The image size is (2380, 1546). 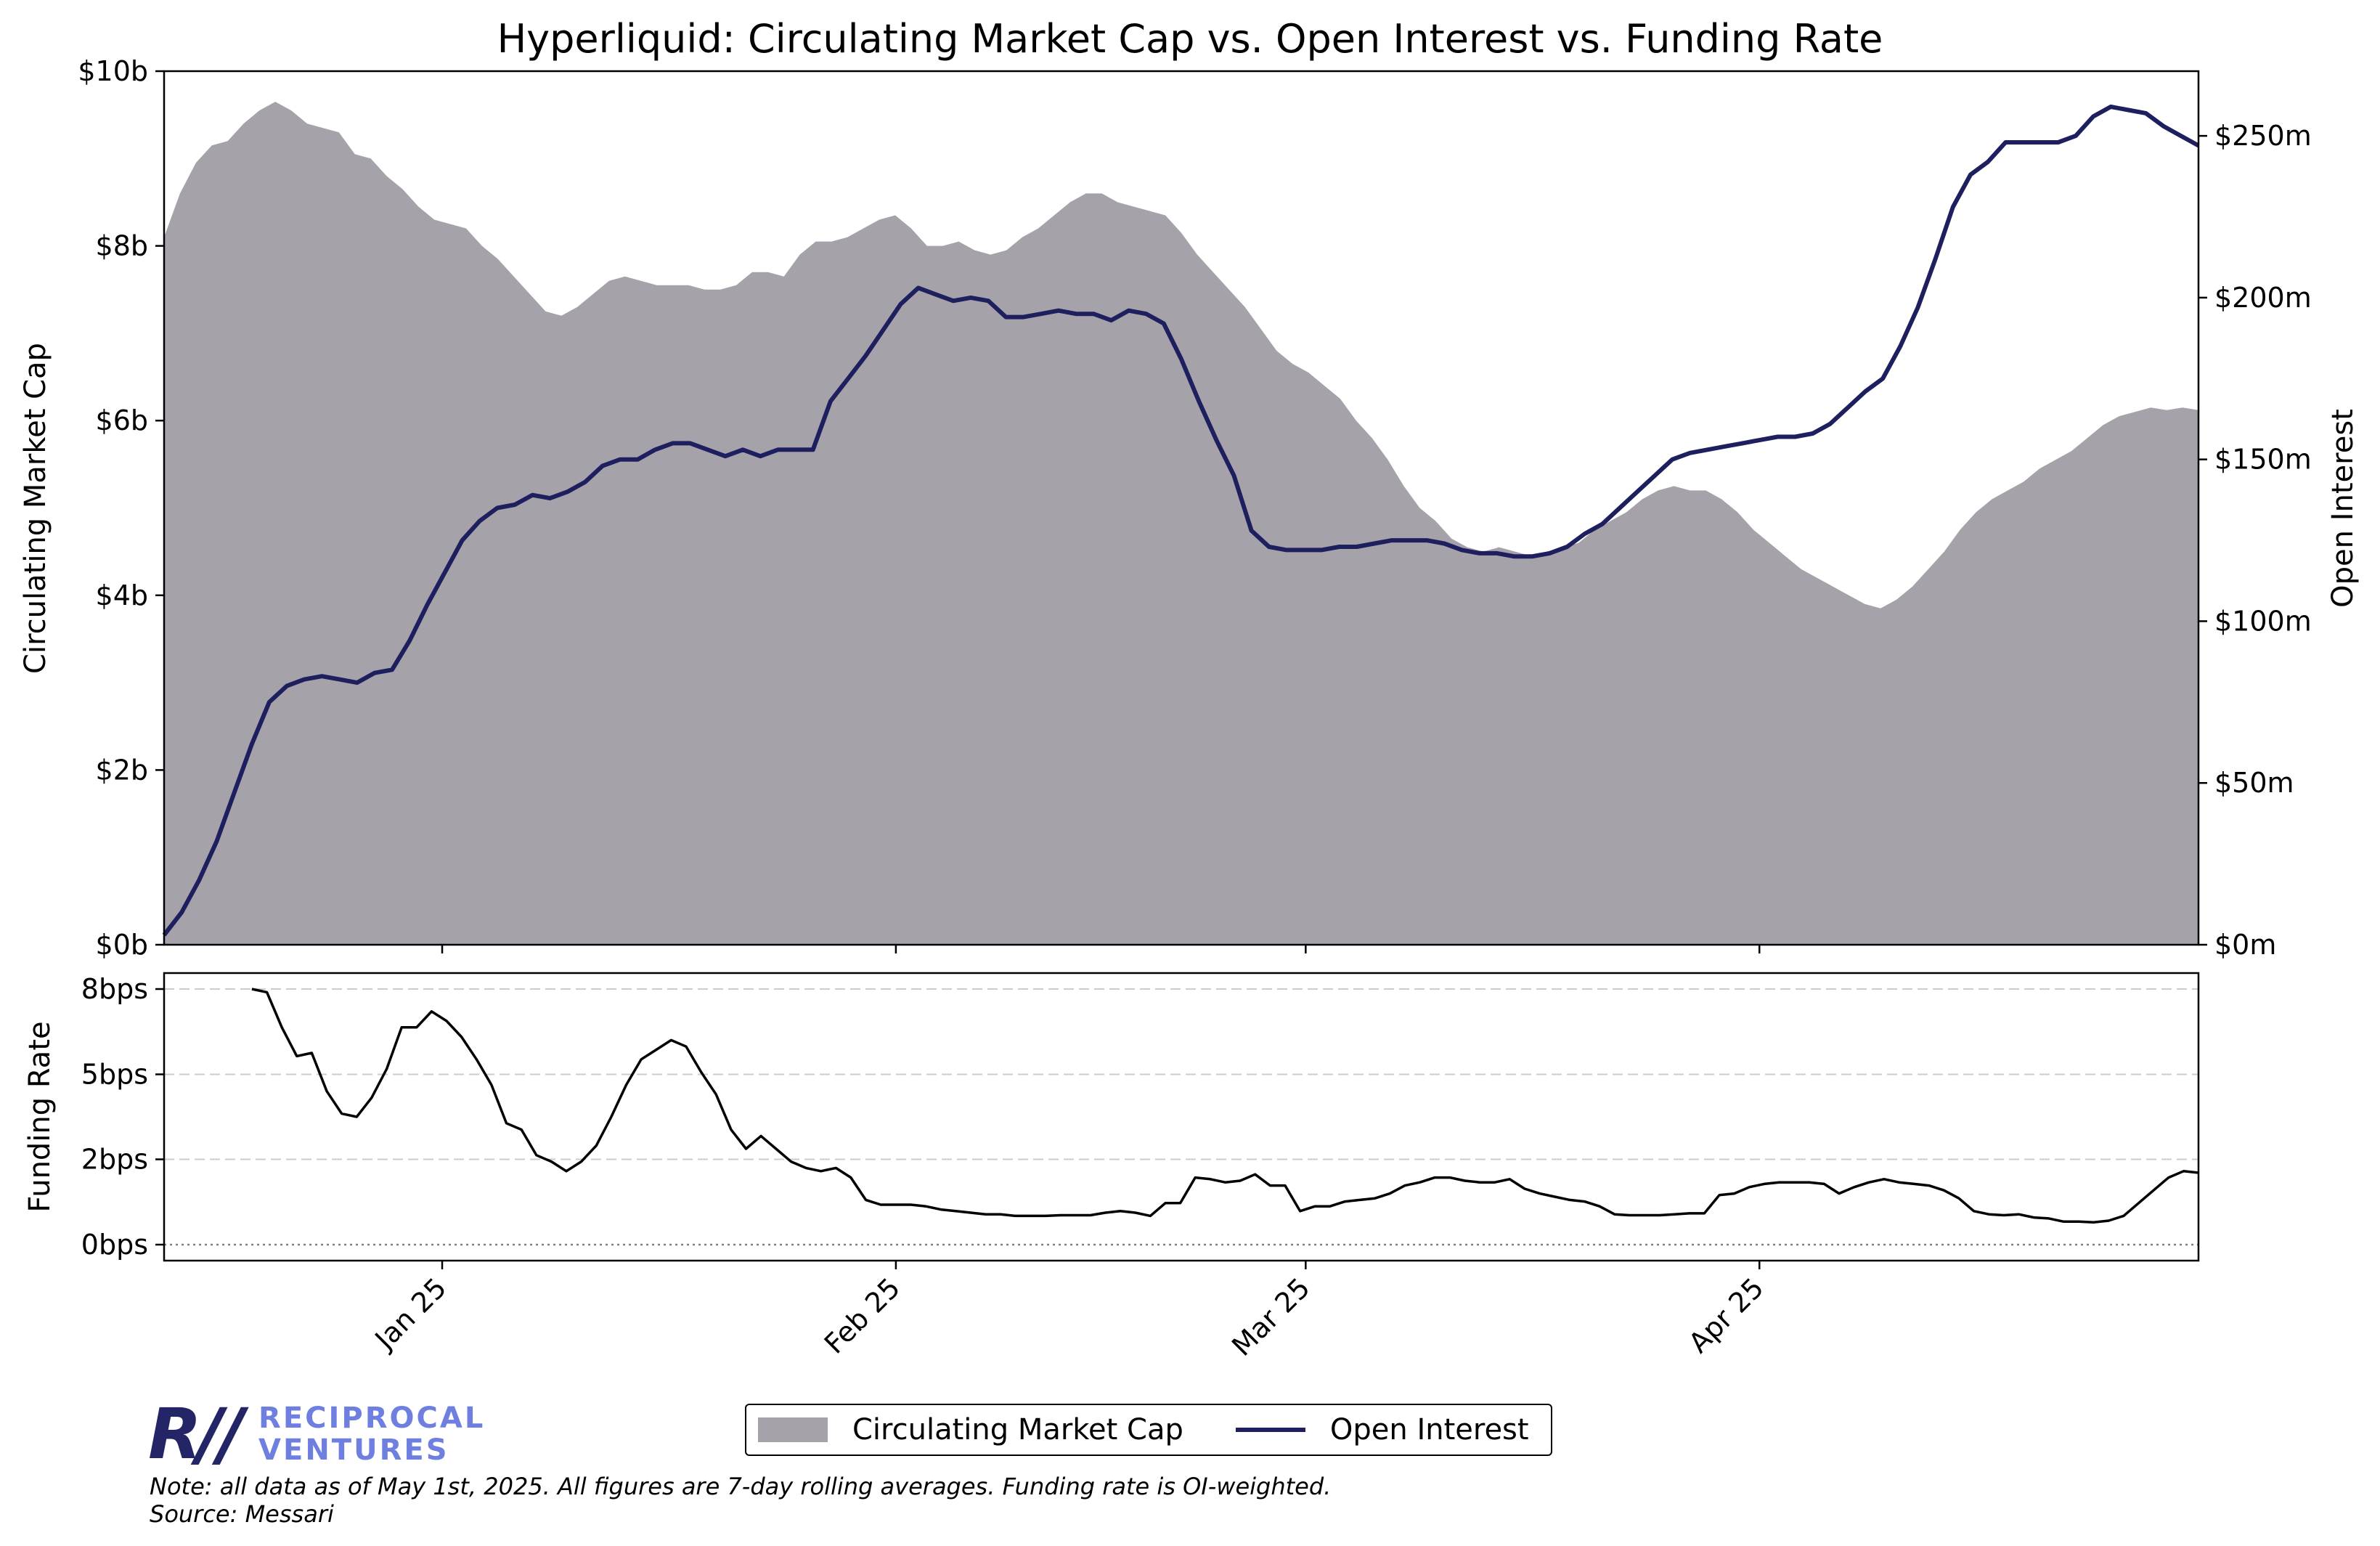 I want to click on y2-tick-label: $100m, so click(x=2263, y=621).